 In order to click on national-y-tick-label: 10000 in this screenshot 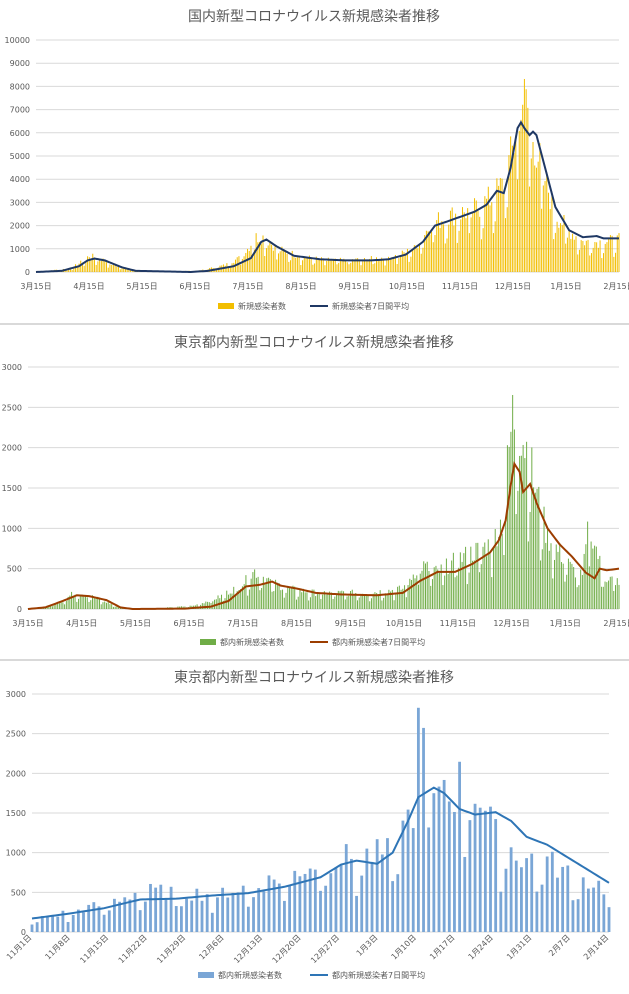, I will do `click(17, 40)`.